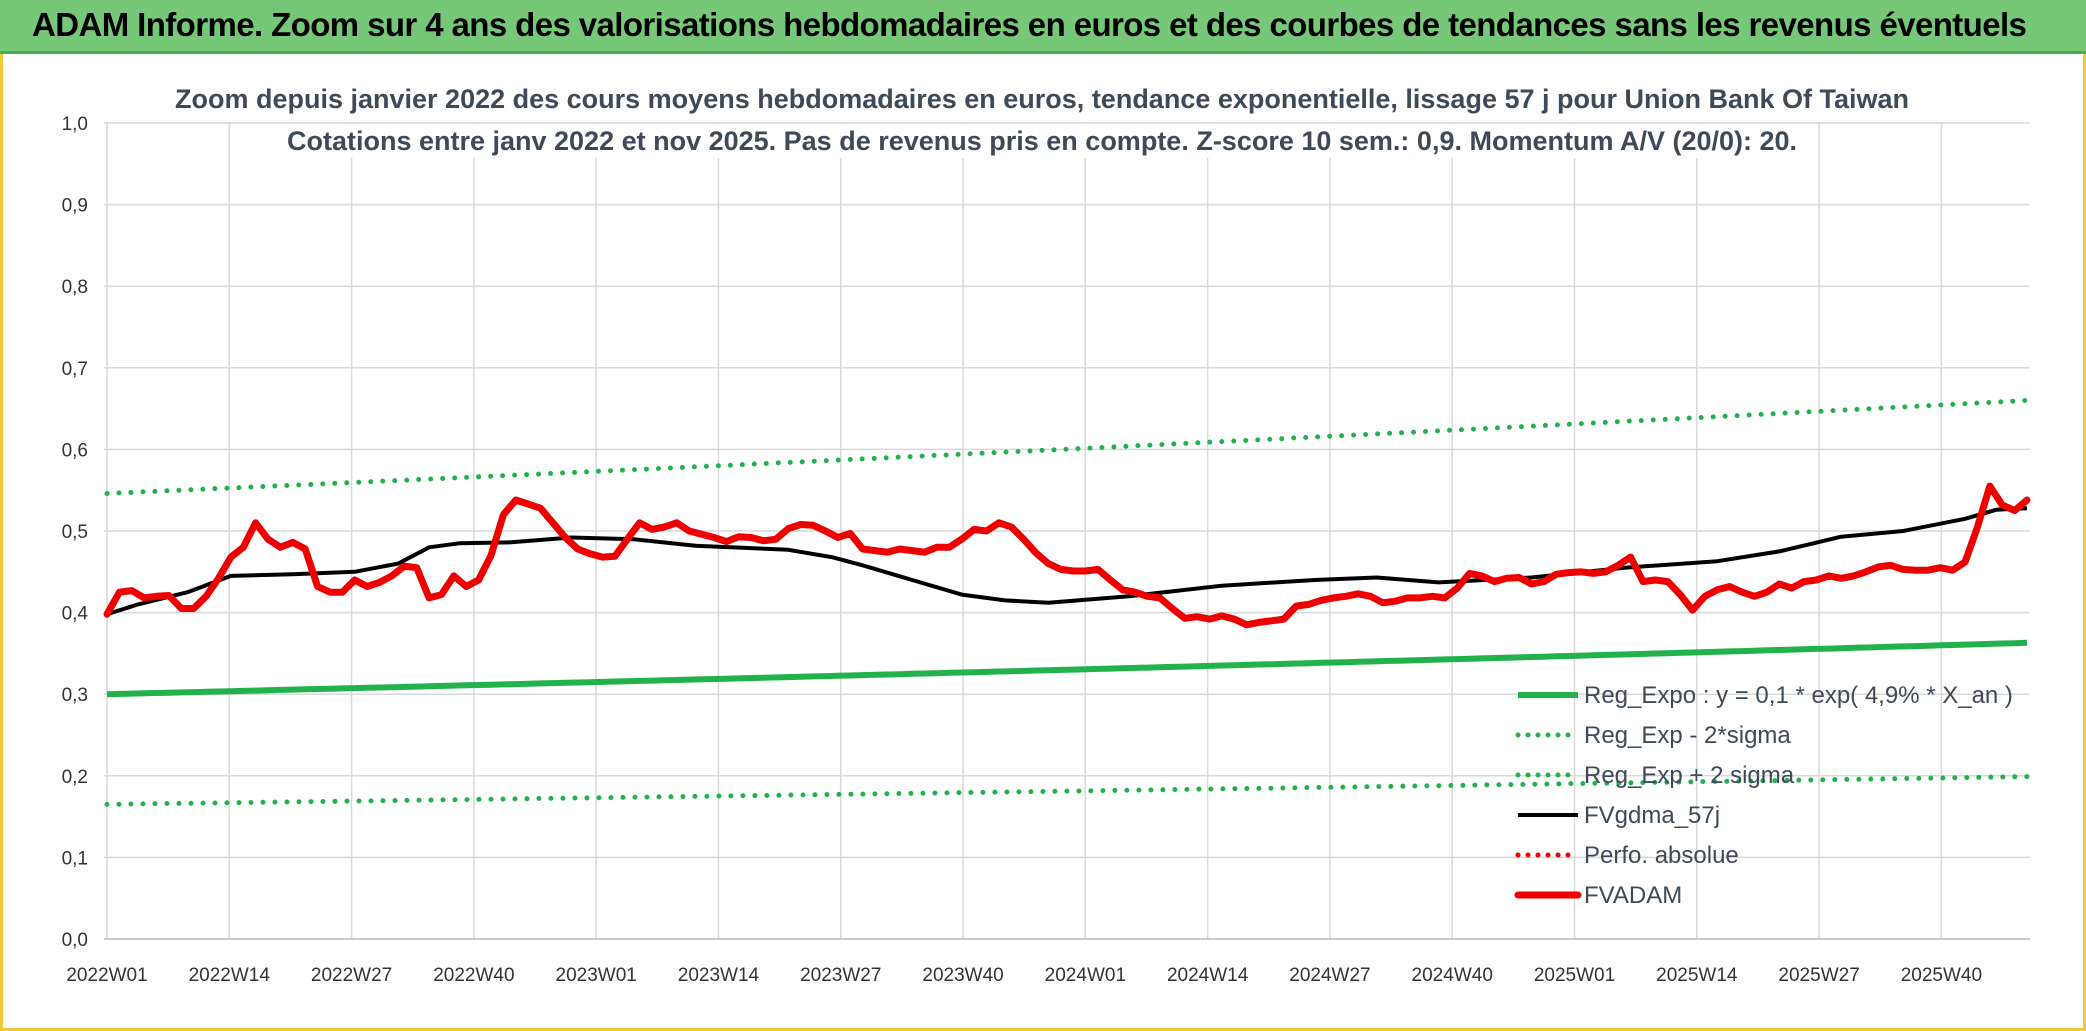  Describe the element at coordinates (106, 975) in the screenshot. I see `x-tick-label: 2022W01` at that location.